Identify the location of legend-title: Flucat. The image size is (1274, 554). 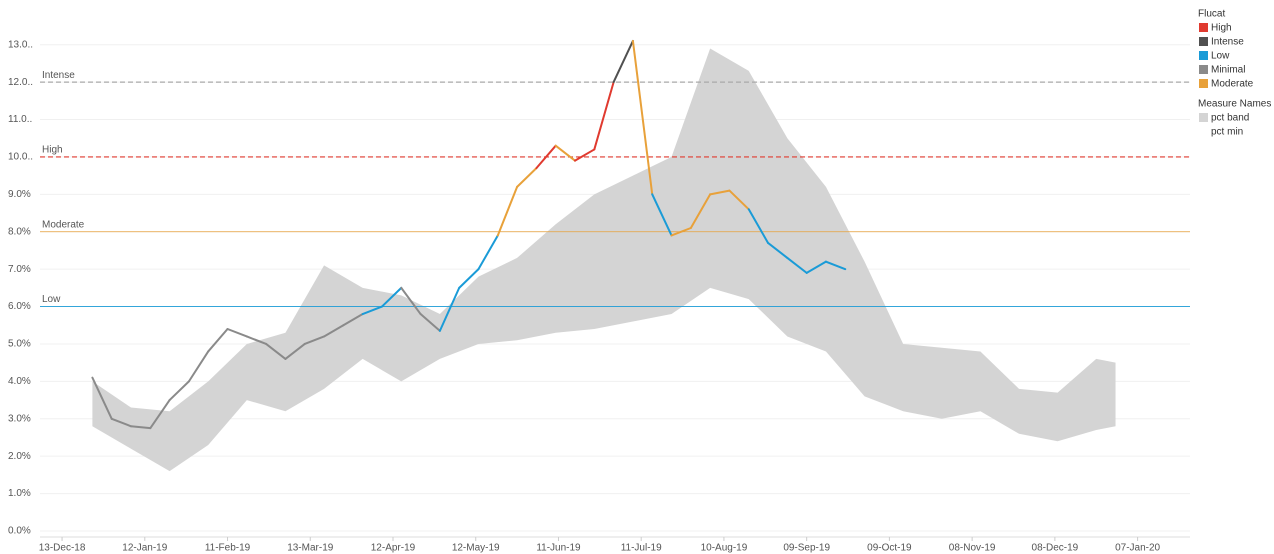
(1211, 14).